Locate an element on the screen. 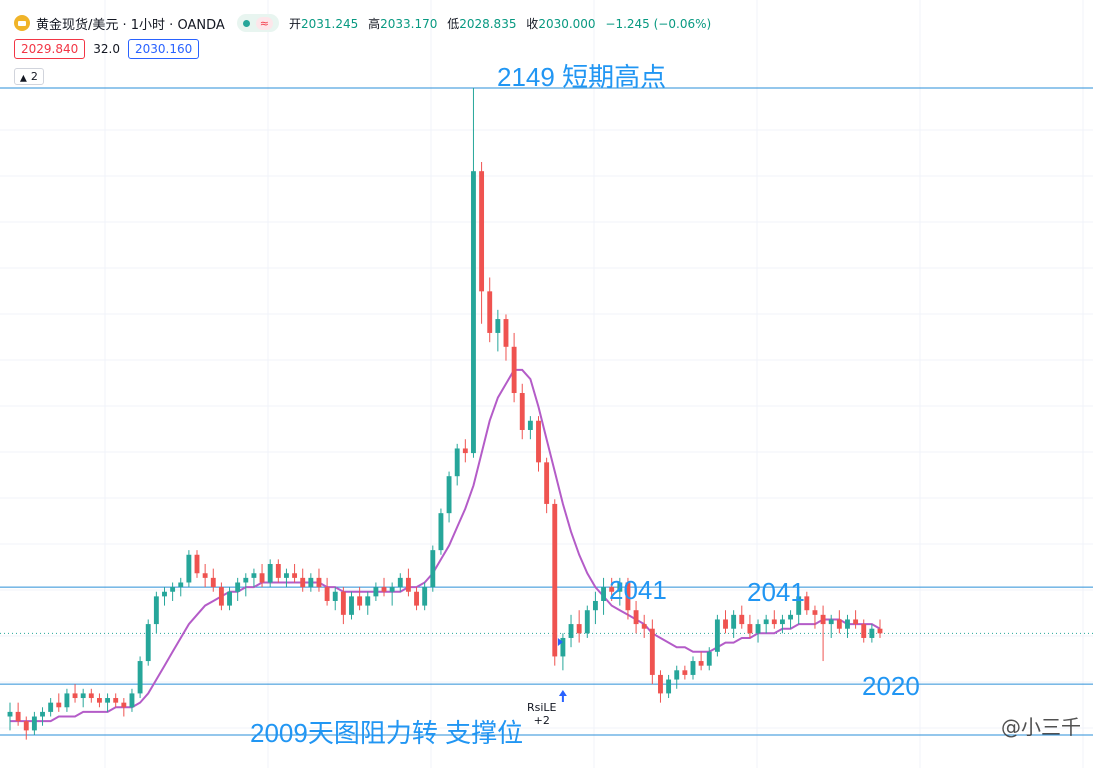 This screenshot has width=1093, height=768. indicators-toggle-button: ▼ 2 is located at coordinates (29, 76).